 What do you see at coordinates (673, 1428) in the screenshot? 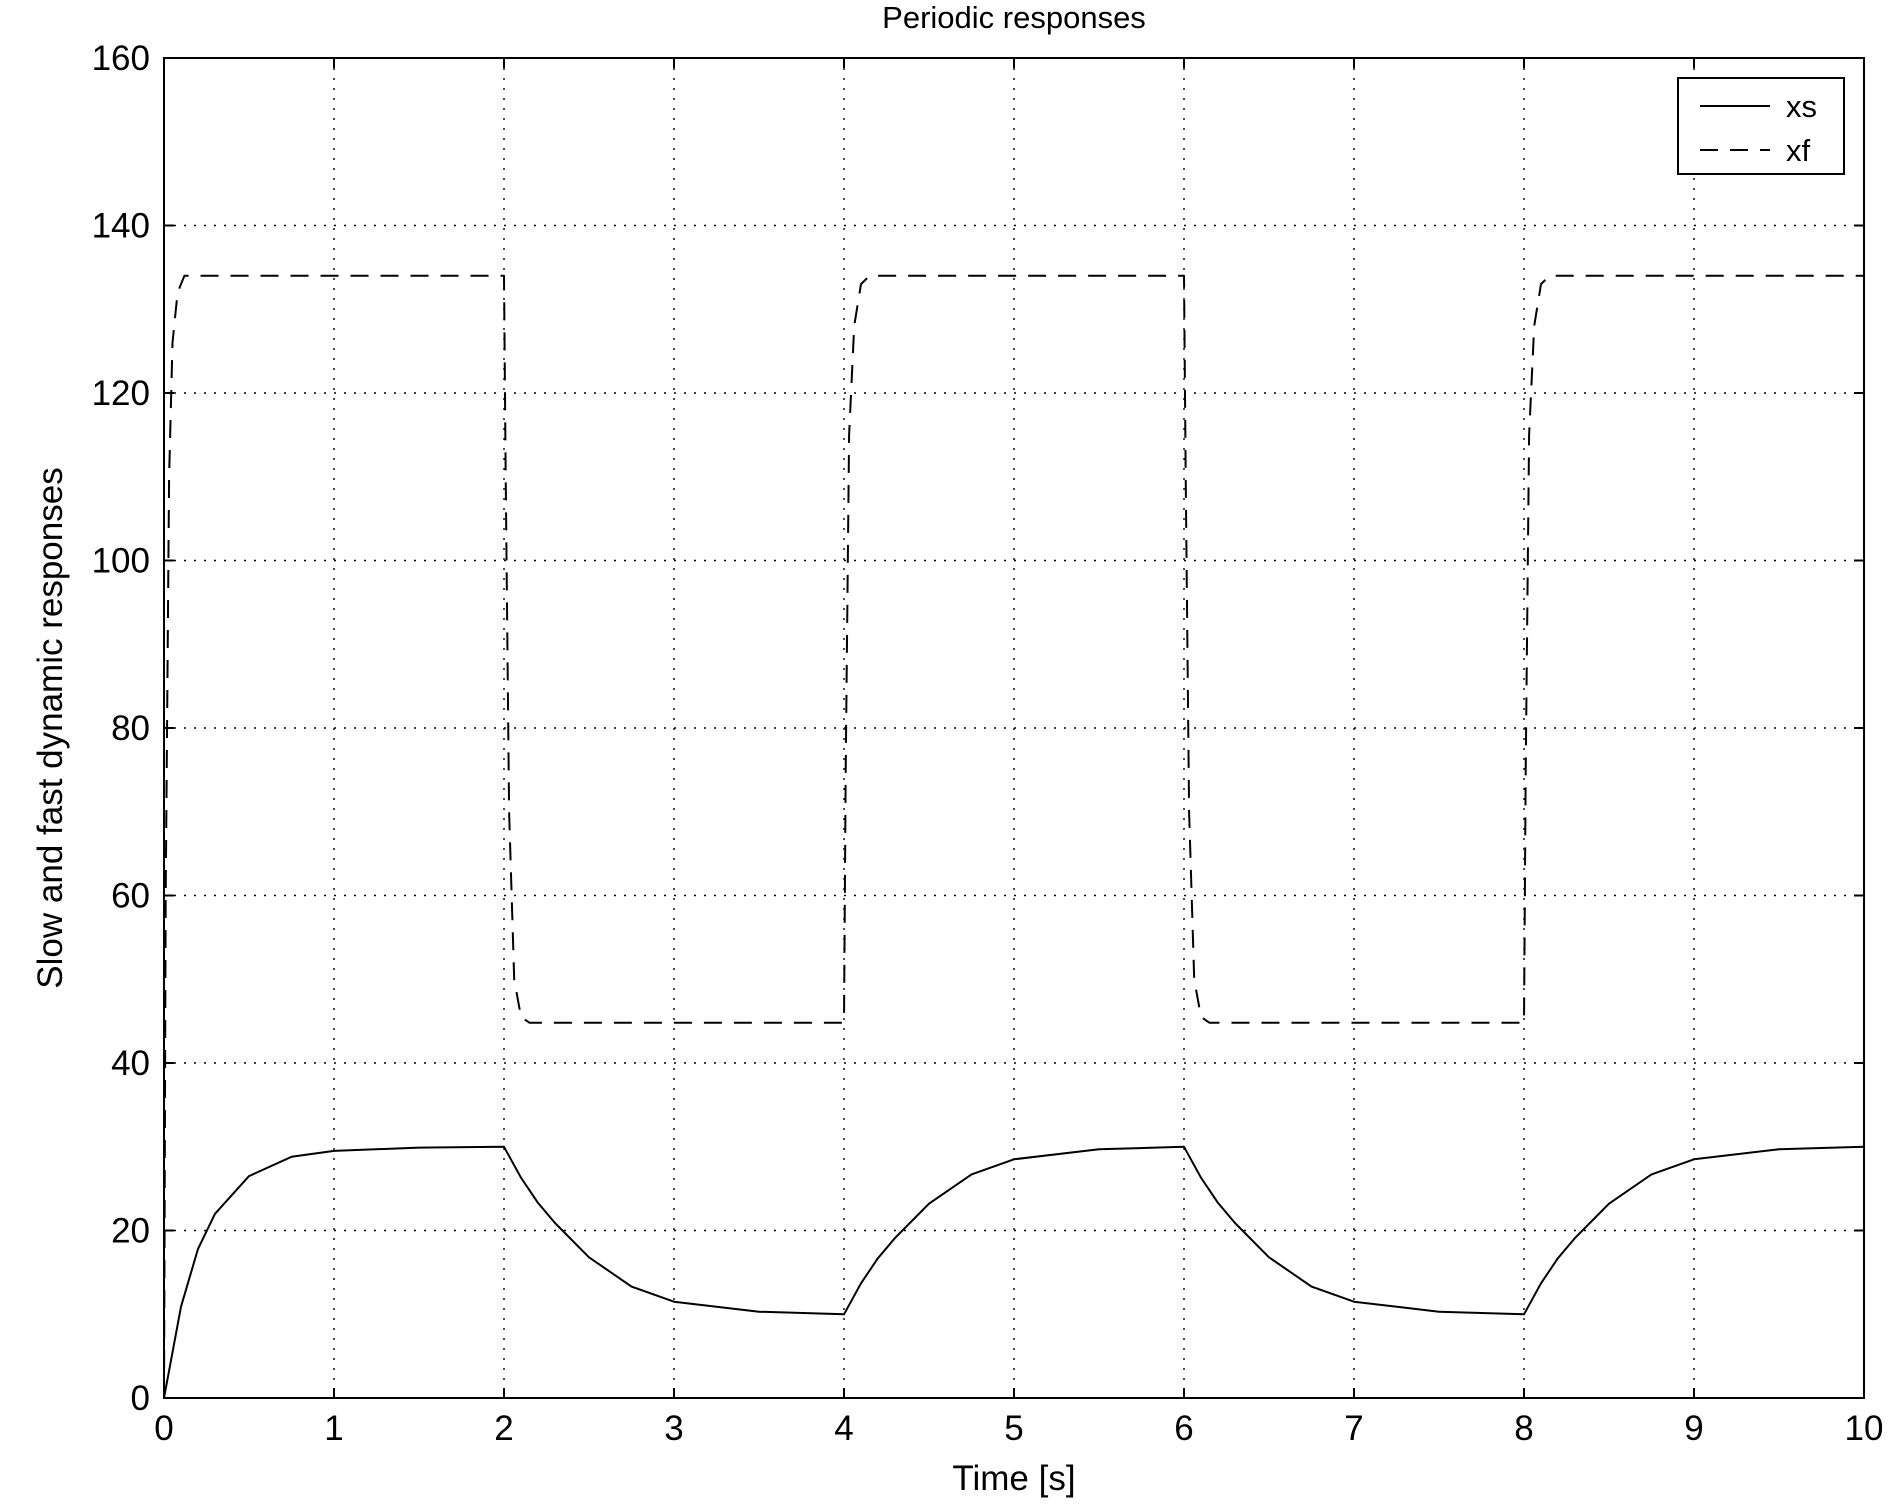
I see `x-tick-label: 3` at bounding box center [673, 1428].